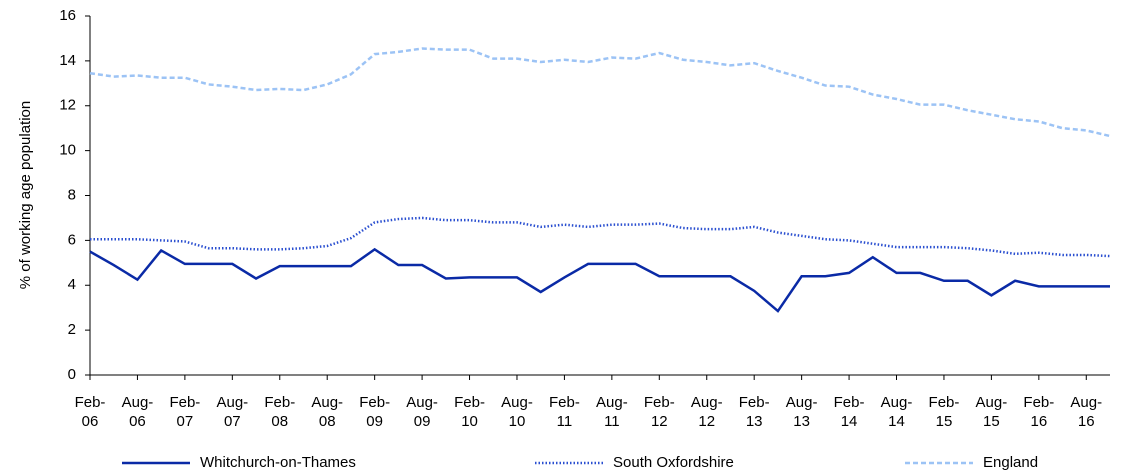  Describe the element at coordinates (67, 150) in the screenshot. I see `y-tick-label: 10` at that location.